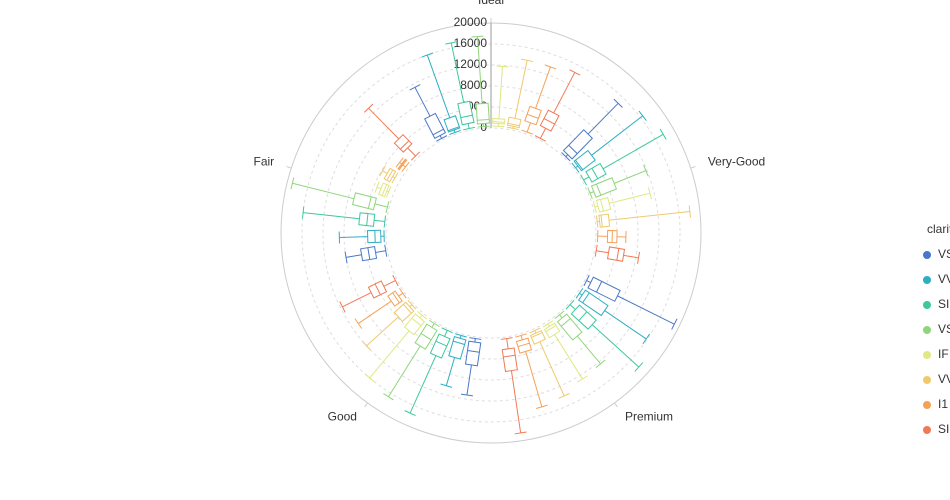 This screenshot has width=950, height=500. I want to click on legend-label: SI1, so click(944, 304).